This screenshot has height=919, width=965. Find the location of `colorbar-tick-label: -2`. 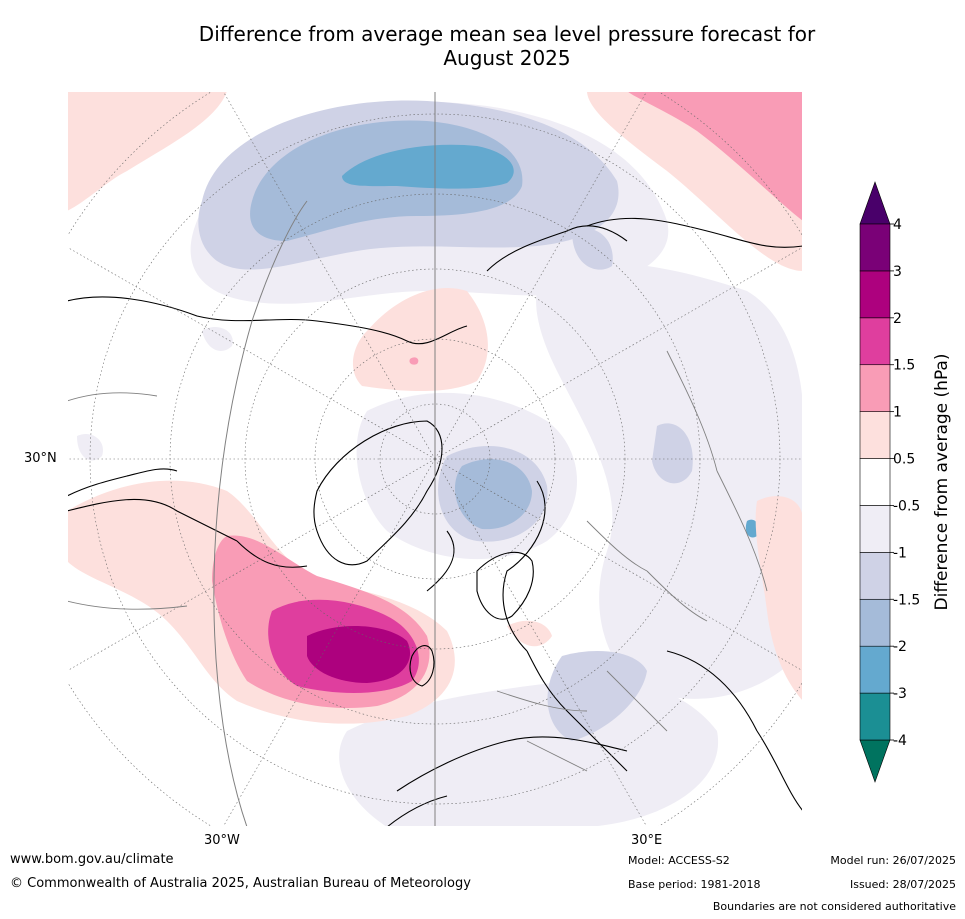

colorbar-tick-label: -2 is located at coordinates (900, 647).